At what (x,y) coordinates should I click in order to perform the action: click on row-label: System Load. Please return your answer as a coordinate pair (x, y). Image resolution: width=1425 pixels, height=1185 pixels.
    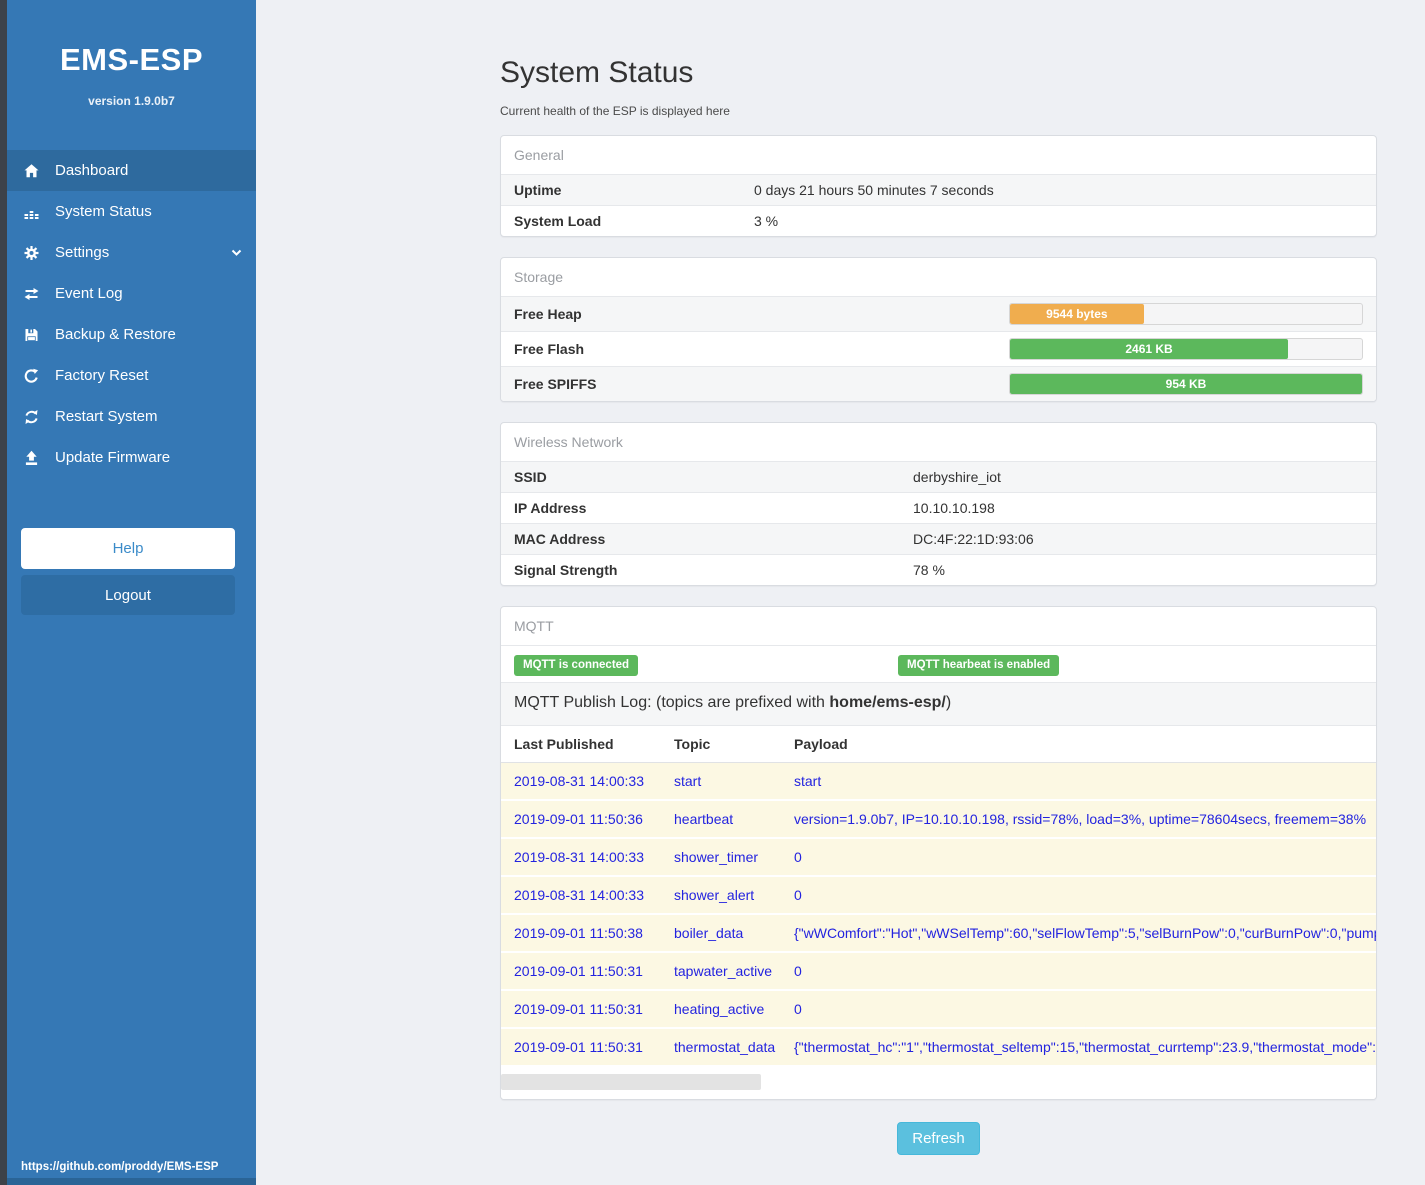
    Looking at the image, I should click on (558, 221).